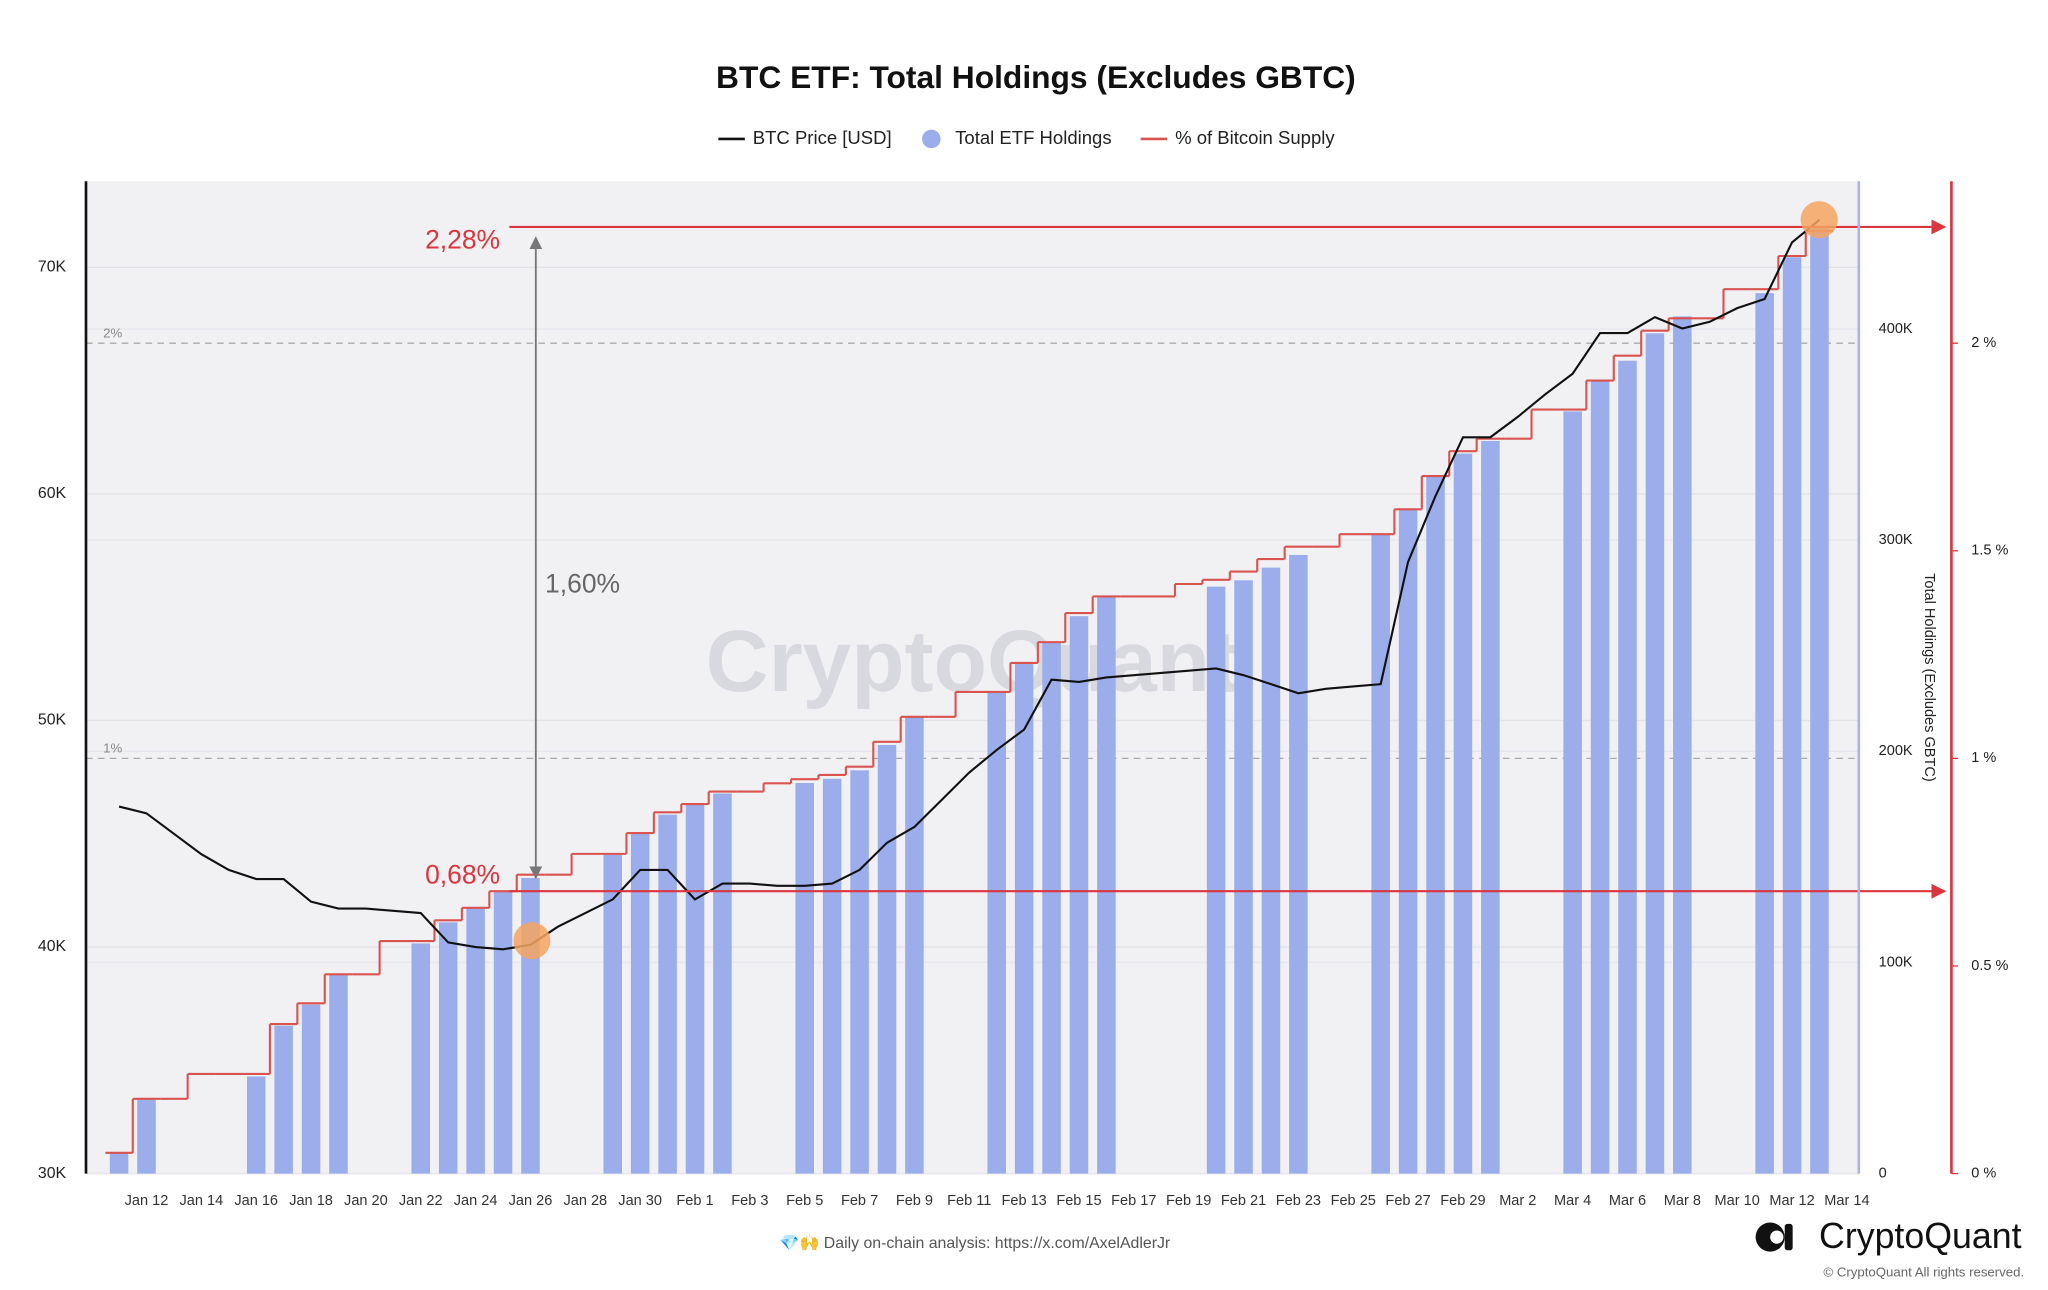  Describe the element at coordinates (1896, 962) in the screenshot. I see `y2-tick-label: 100K` at that location.